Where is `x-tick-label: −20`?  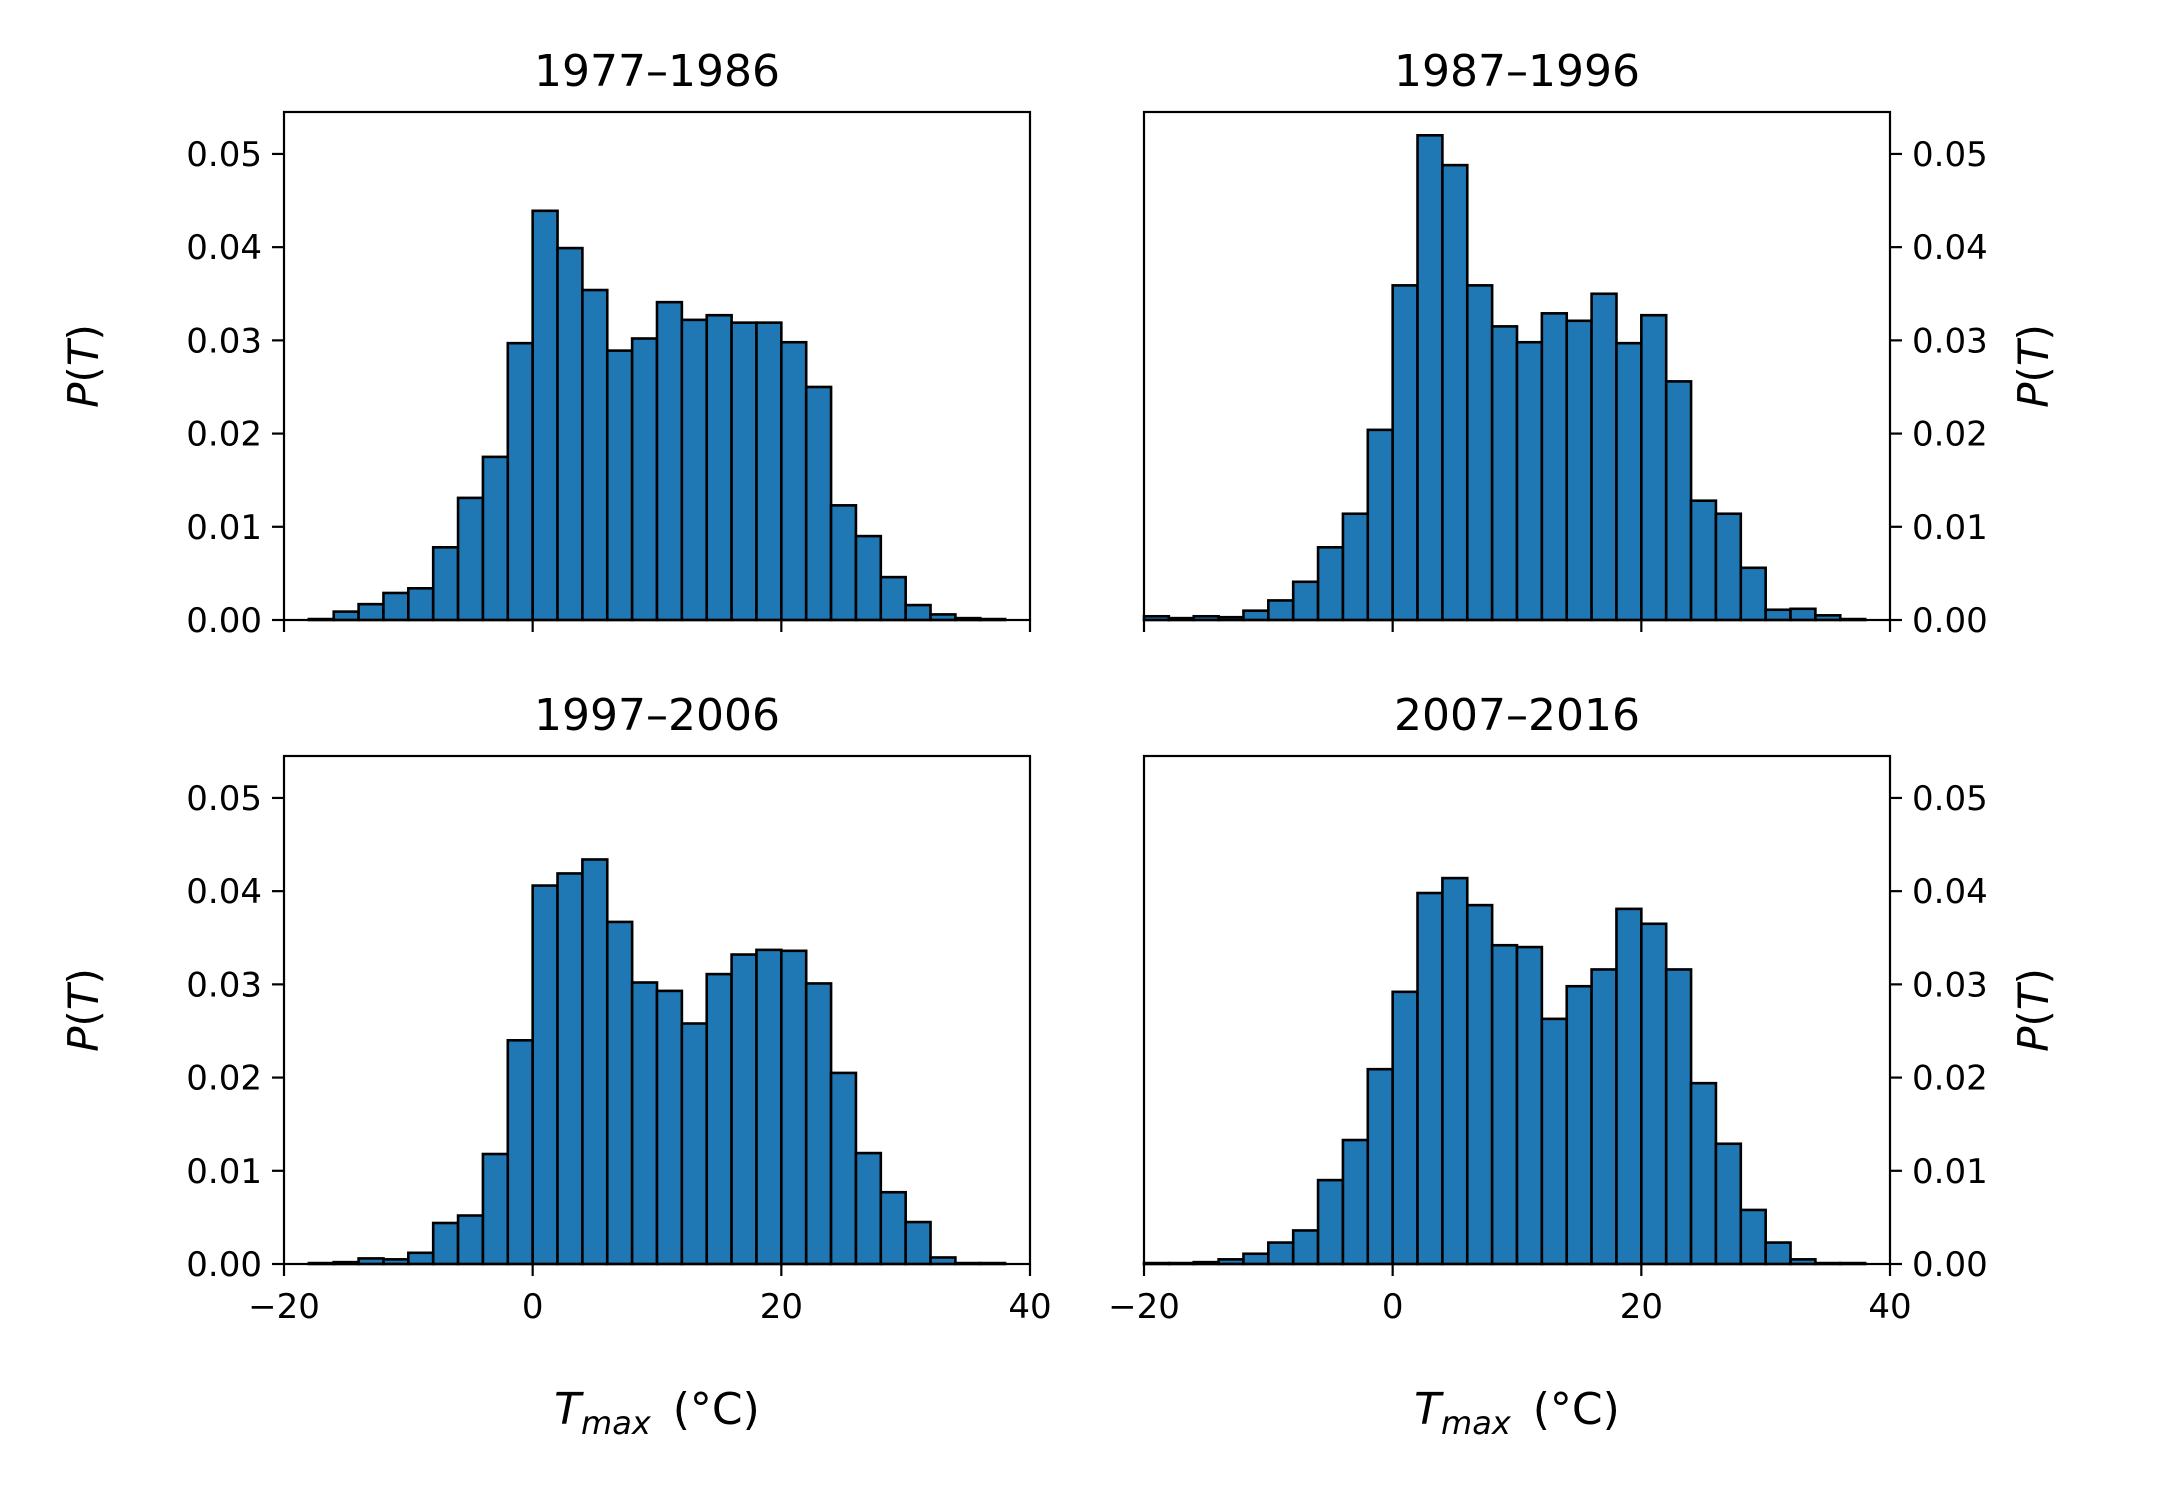
x-tick-label: −20 is located at coordinates (284, 1307).